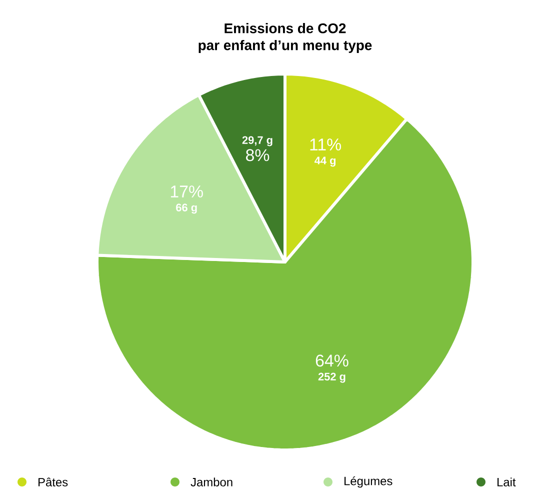 The height and width of the screenshot is (493, 558). Describe the element at coordinates (332, 360) in the screenshot. I see `text: 64%` at that location.